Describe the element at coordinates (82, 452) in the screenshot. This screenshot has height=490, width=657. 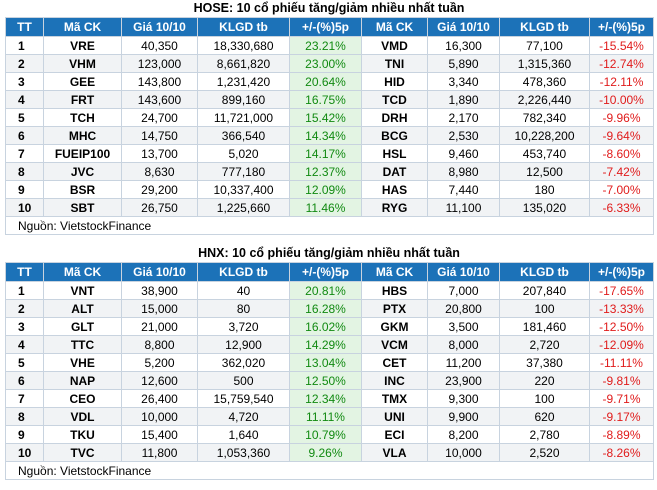
I see `cell: TVC` at that location.